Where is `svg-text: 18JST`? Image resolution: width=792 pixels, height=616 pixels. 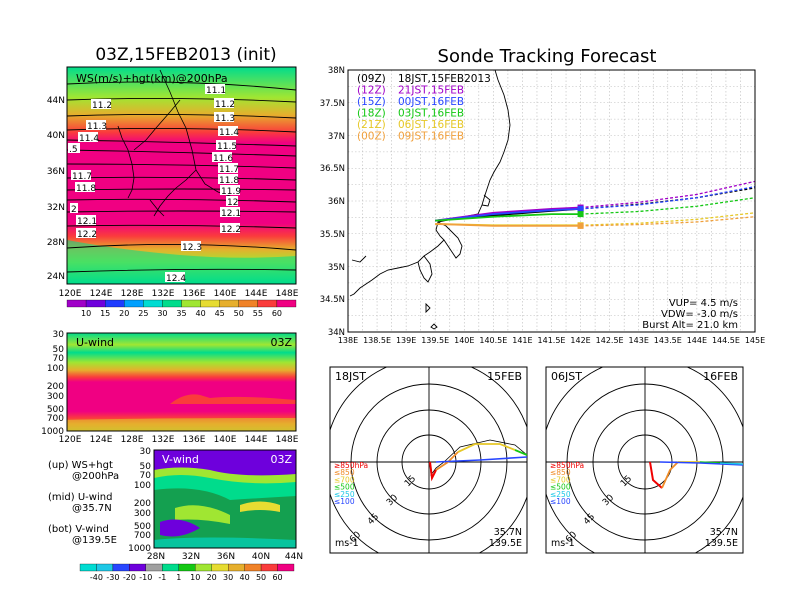
svg-text: 18JST is located at coordinates (350, 376).